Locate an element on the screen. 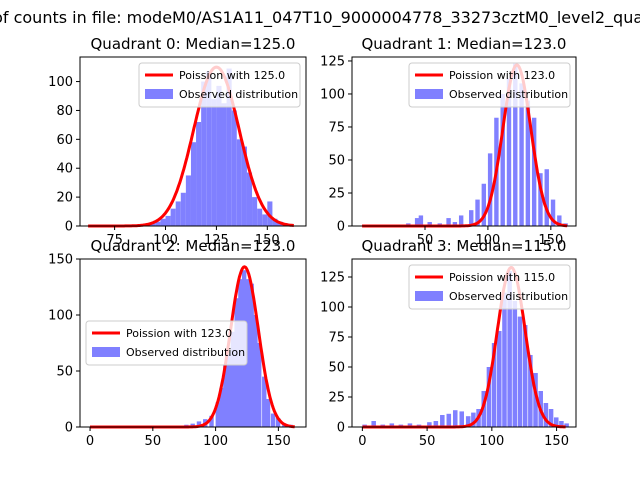 The image size is (640, 480). x-tick-label: 0 is located at coordinates (362, 441).